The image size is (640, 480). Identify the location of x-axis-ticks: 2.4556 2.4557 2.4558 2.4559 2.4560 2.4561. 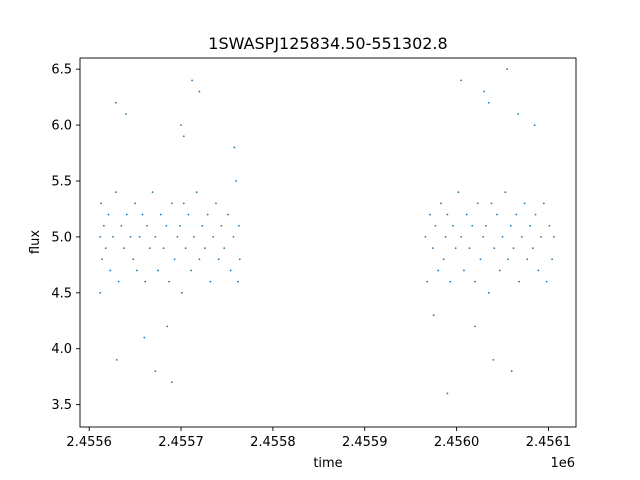
(318, 438).